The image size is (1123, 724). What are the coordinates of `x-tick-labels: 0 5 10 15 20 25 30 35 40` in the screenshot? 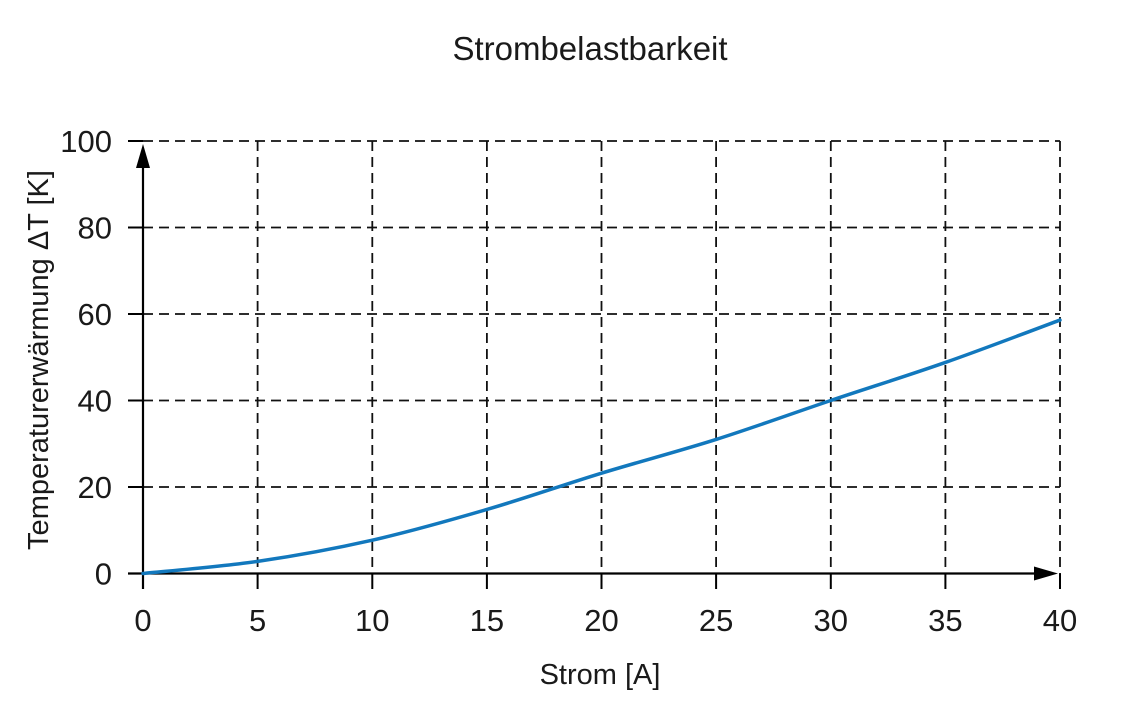 It's located at (605, 620).